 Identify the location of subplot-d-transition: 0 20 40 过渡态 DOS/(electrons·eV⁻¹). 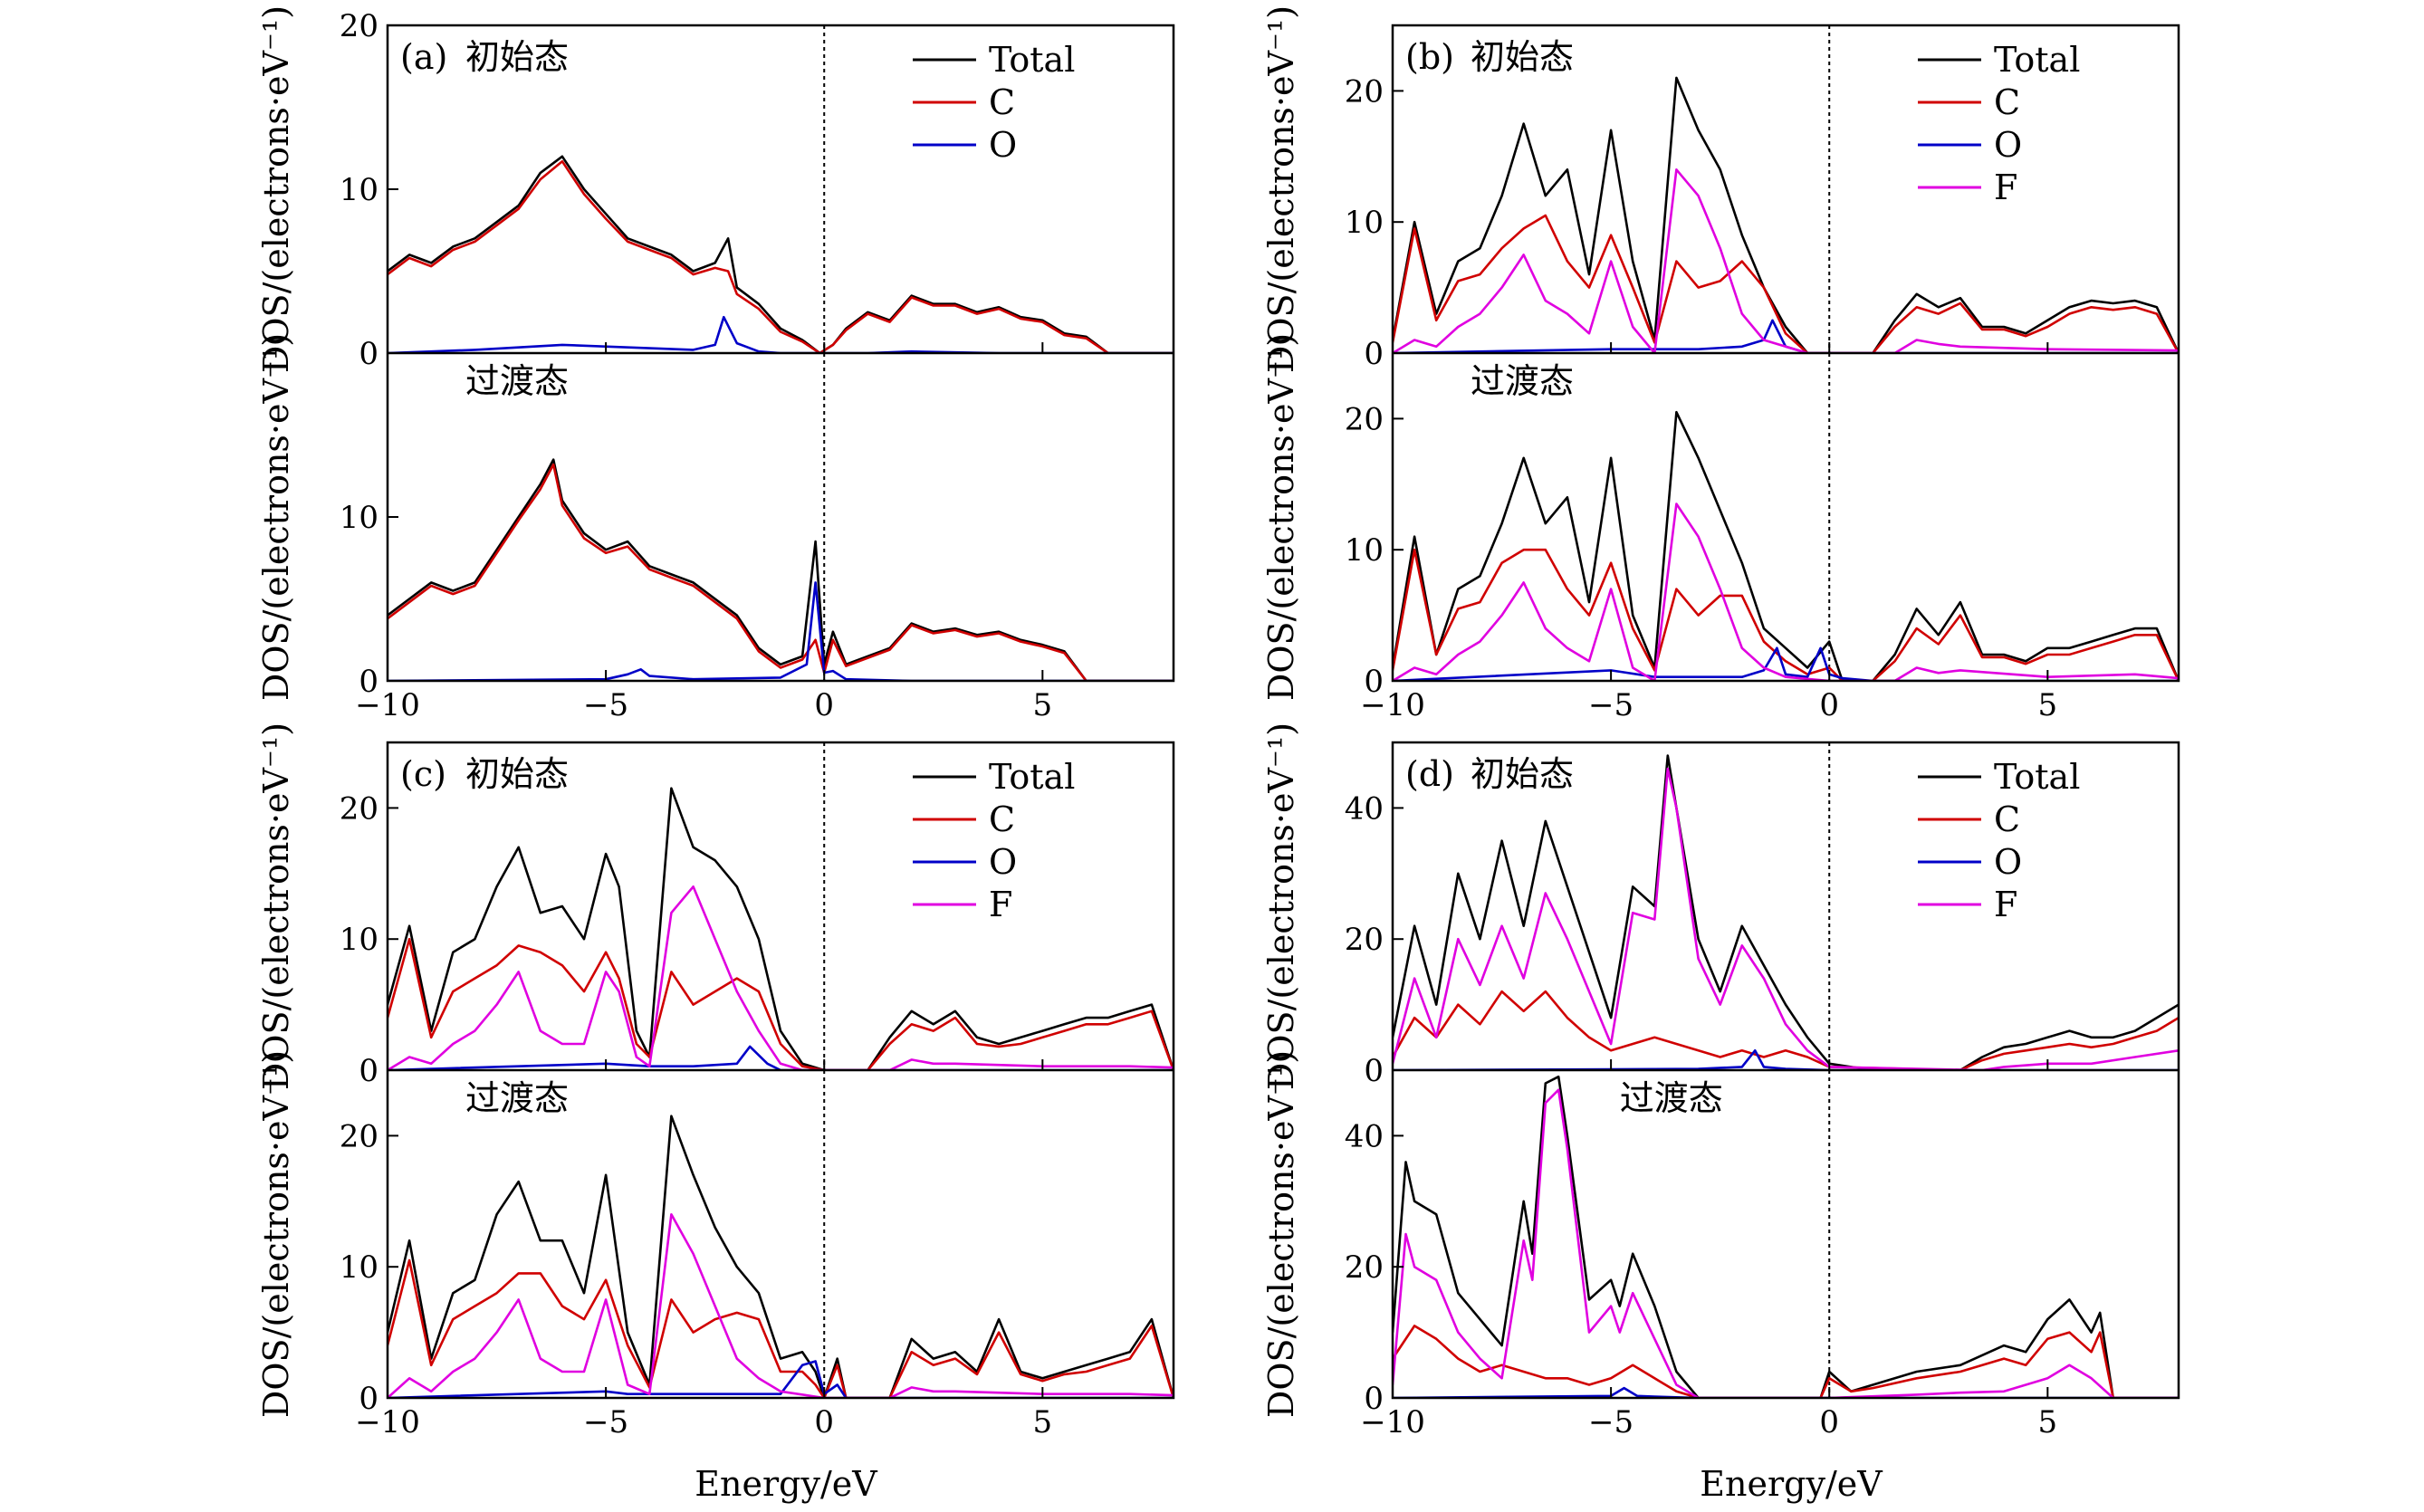
(1720, 1234).